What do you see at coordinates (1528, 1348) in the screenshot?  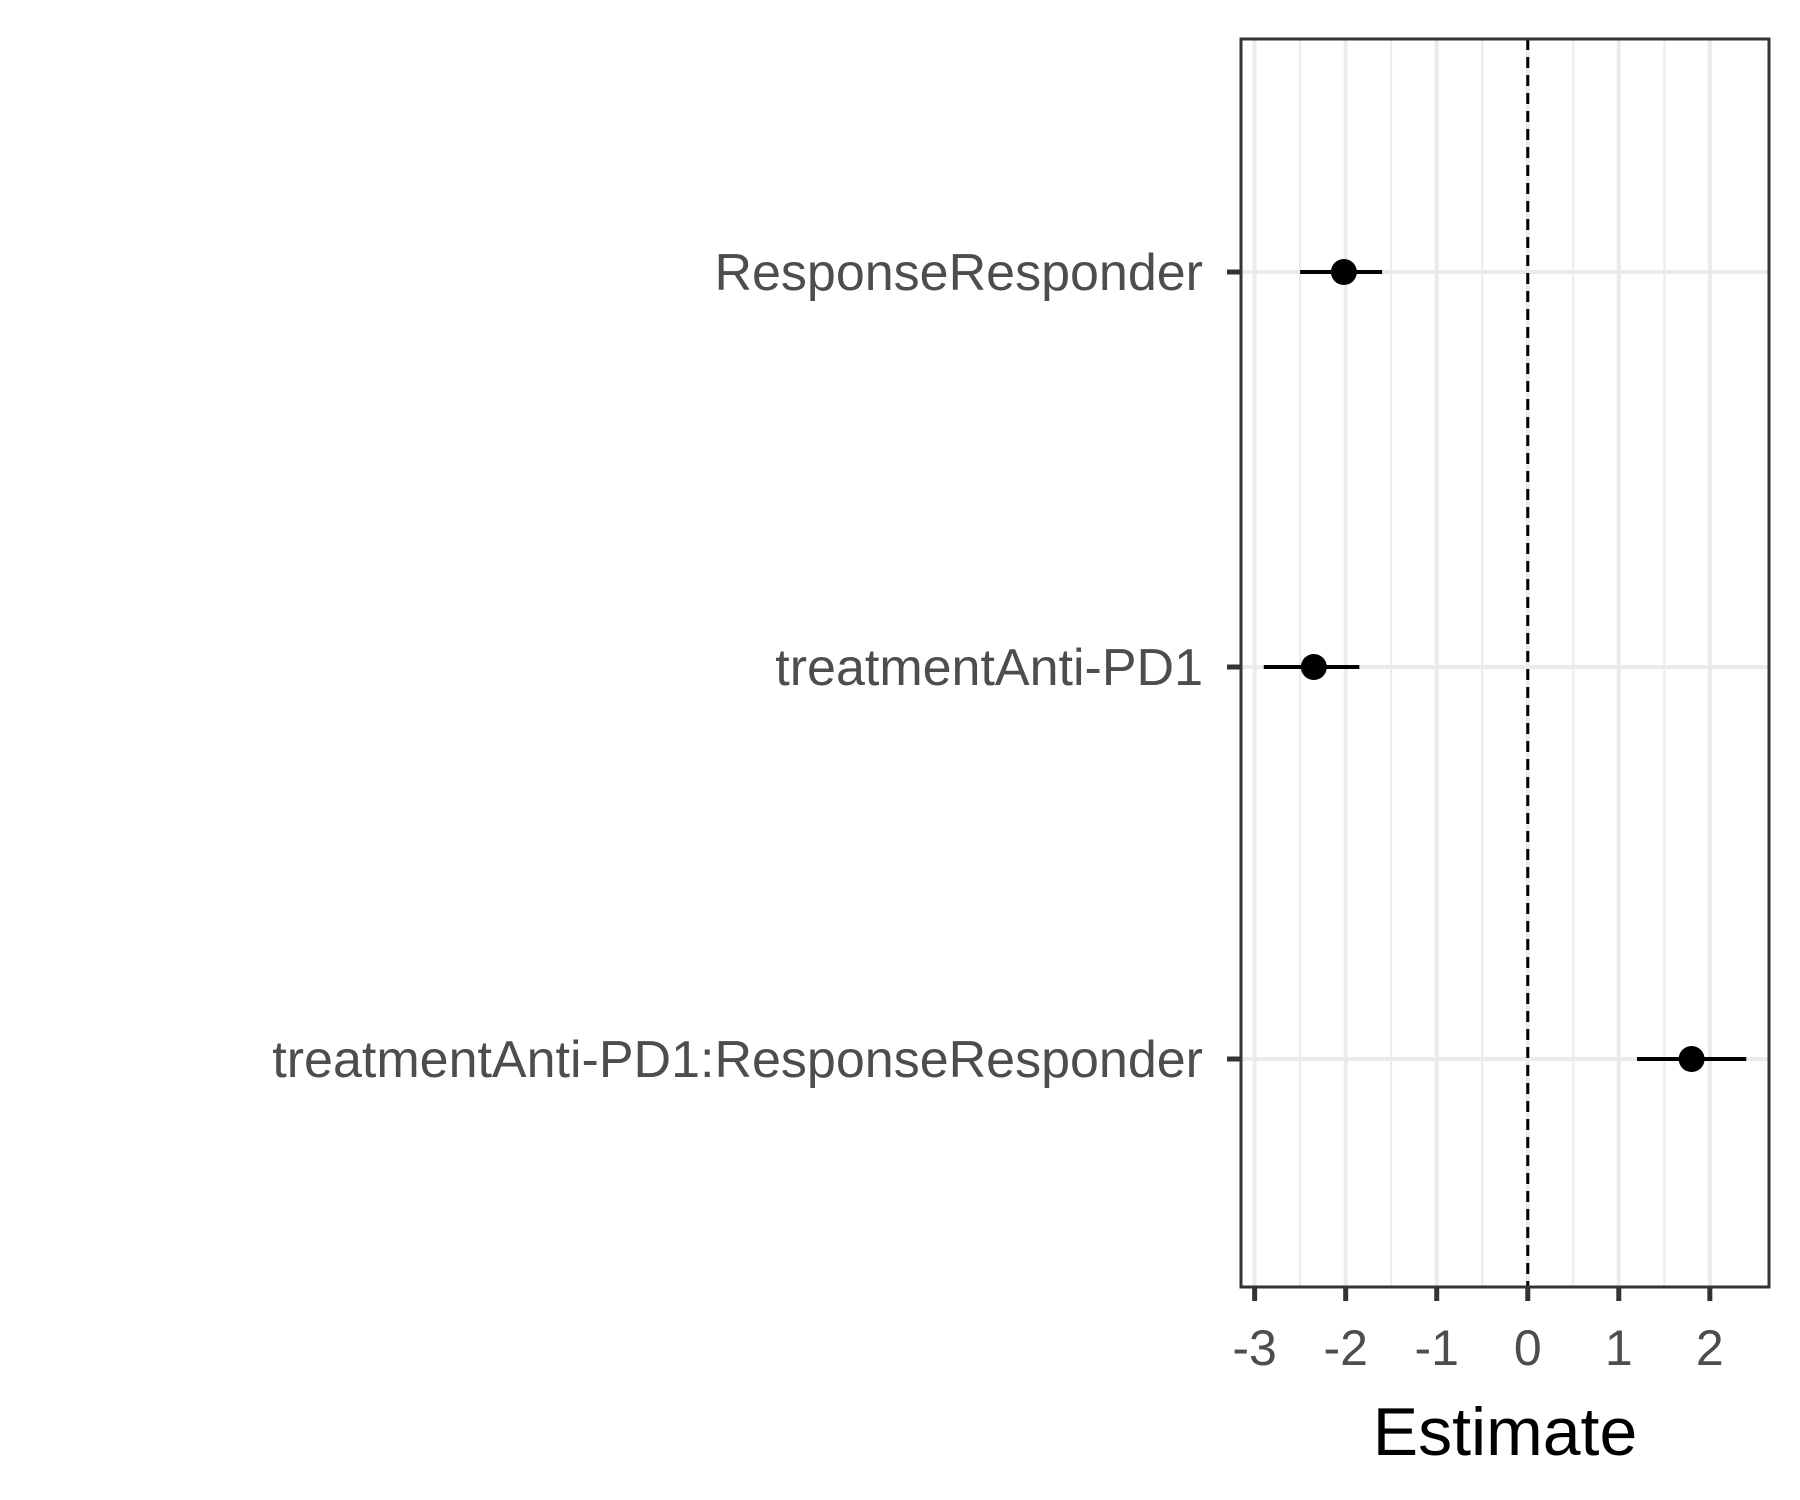 I see `x-tick-label: 0` at bounding box center [1528, 1348].